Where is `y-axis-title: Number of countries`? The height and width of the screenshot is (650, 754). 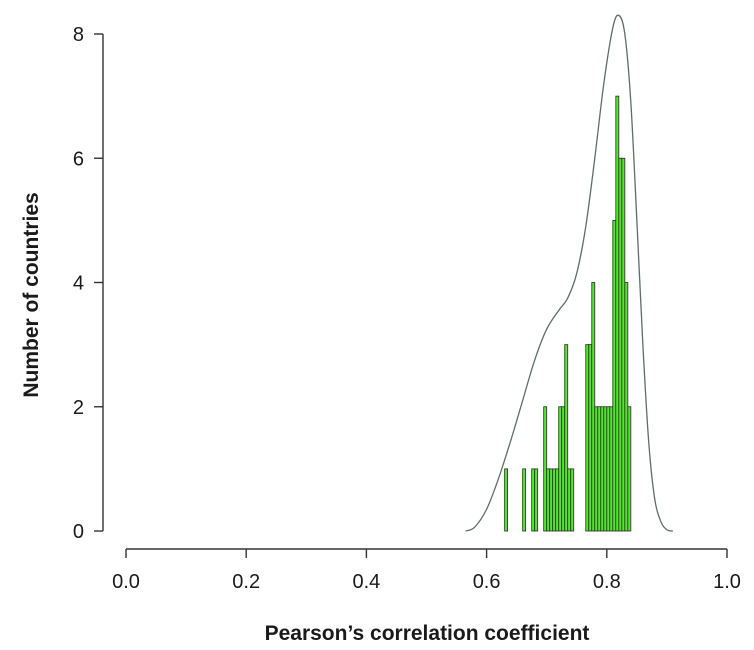
y-axis-title: Number of countries is located at coordinates (31, 294).